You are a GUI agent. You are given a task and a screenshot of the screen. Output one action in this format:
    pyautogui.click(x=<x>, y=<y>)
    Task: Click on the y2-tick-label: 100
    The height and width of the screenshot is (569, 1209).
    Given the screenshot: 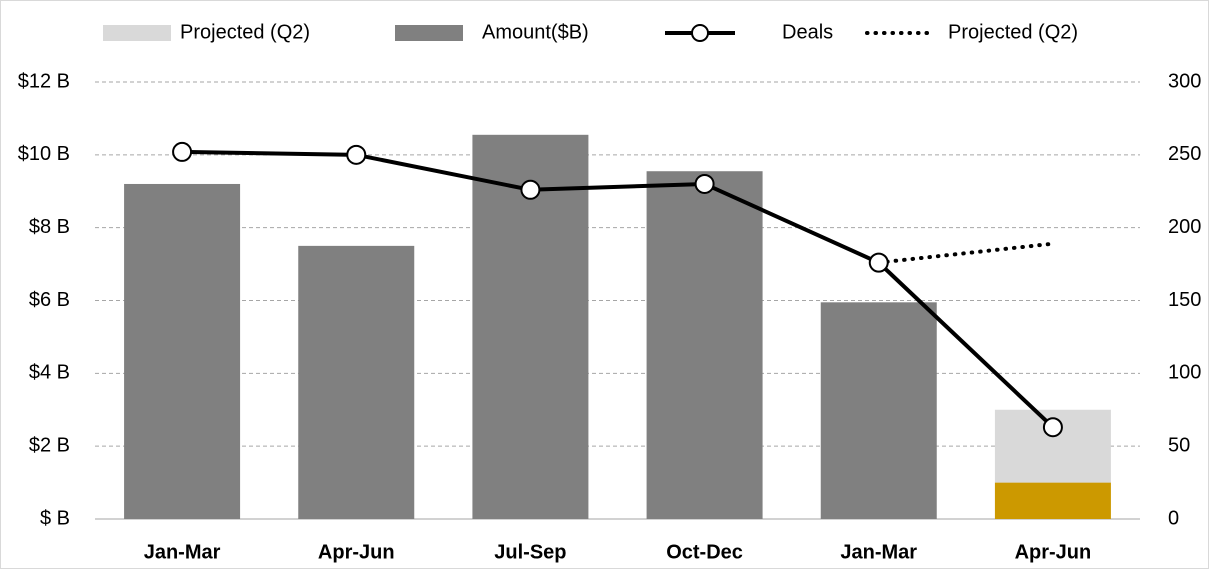 What is the action you would take?
    pyautogui.click(x=1184, y=373)
    